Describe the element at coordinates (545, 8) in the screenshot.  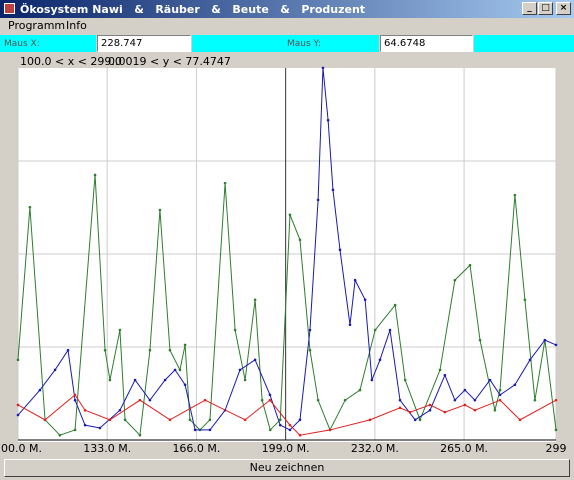
I see `maximize-button: □` at that location.